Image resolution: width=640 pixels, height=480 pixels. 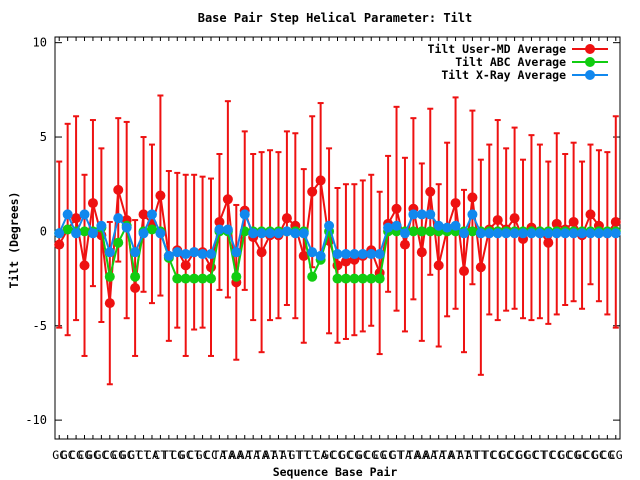 I want to click on x-tick-label: CT, so click(x=312, y=455).